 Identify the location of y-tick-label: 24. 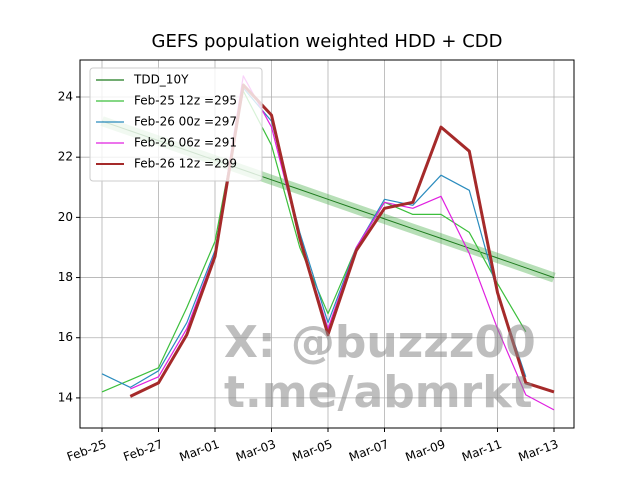
(65, 97).